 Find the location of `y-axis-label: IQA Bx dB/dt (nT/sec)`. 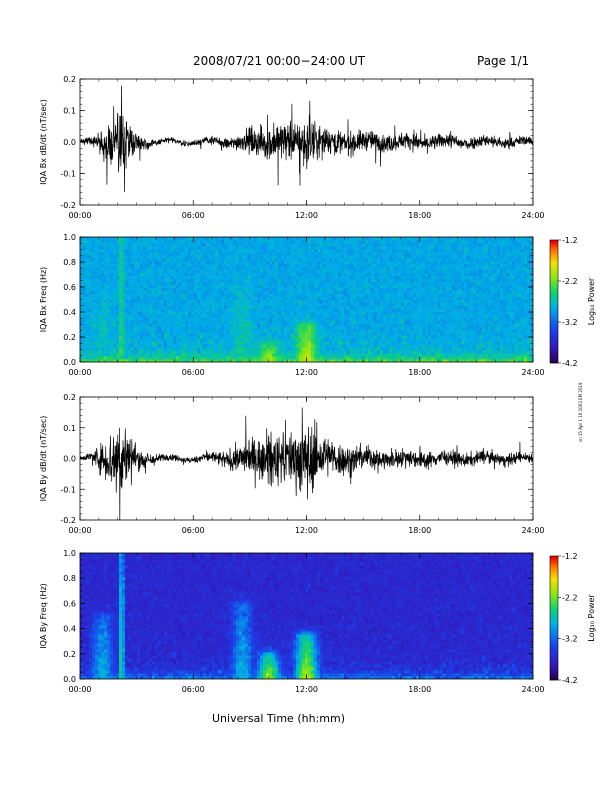

y-axis-label: IQA Bx dB/dt (nT/sec) is located at coordinates (43, 142).